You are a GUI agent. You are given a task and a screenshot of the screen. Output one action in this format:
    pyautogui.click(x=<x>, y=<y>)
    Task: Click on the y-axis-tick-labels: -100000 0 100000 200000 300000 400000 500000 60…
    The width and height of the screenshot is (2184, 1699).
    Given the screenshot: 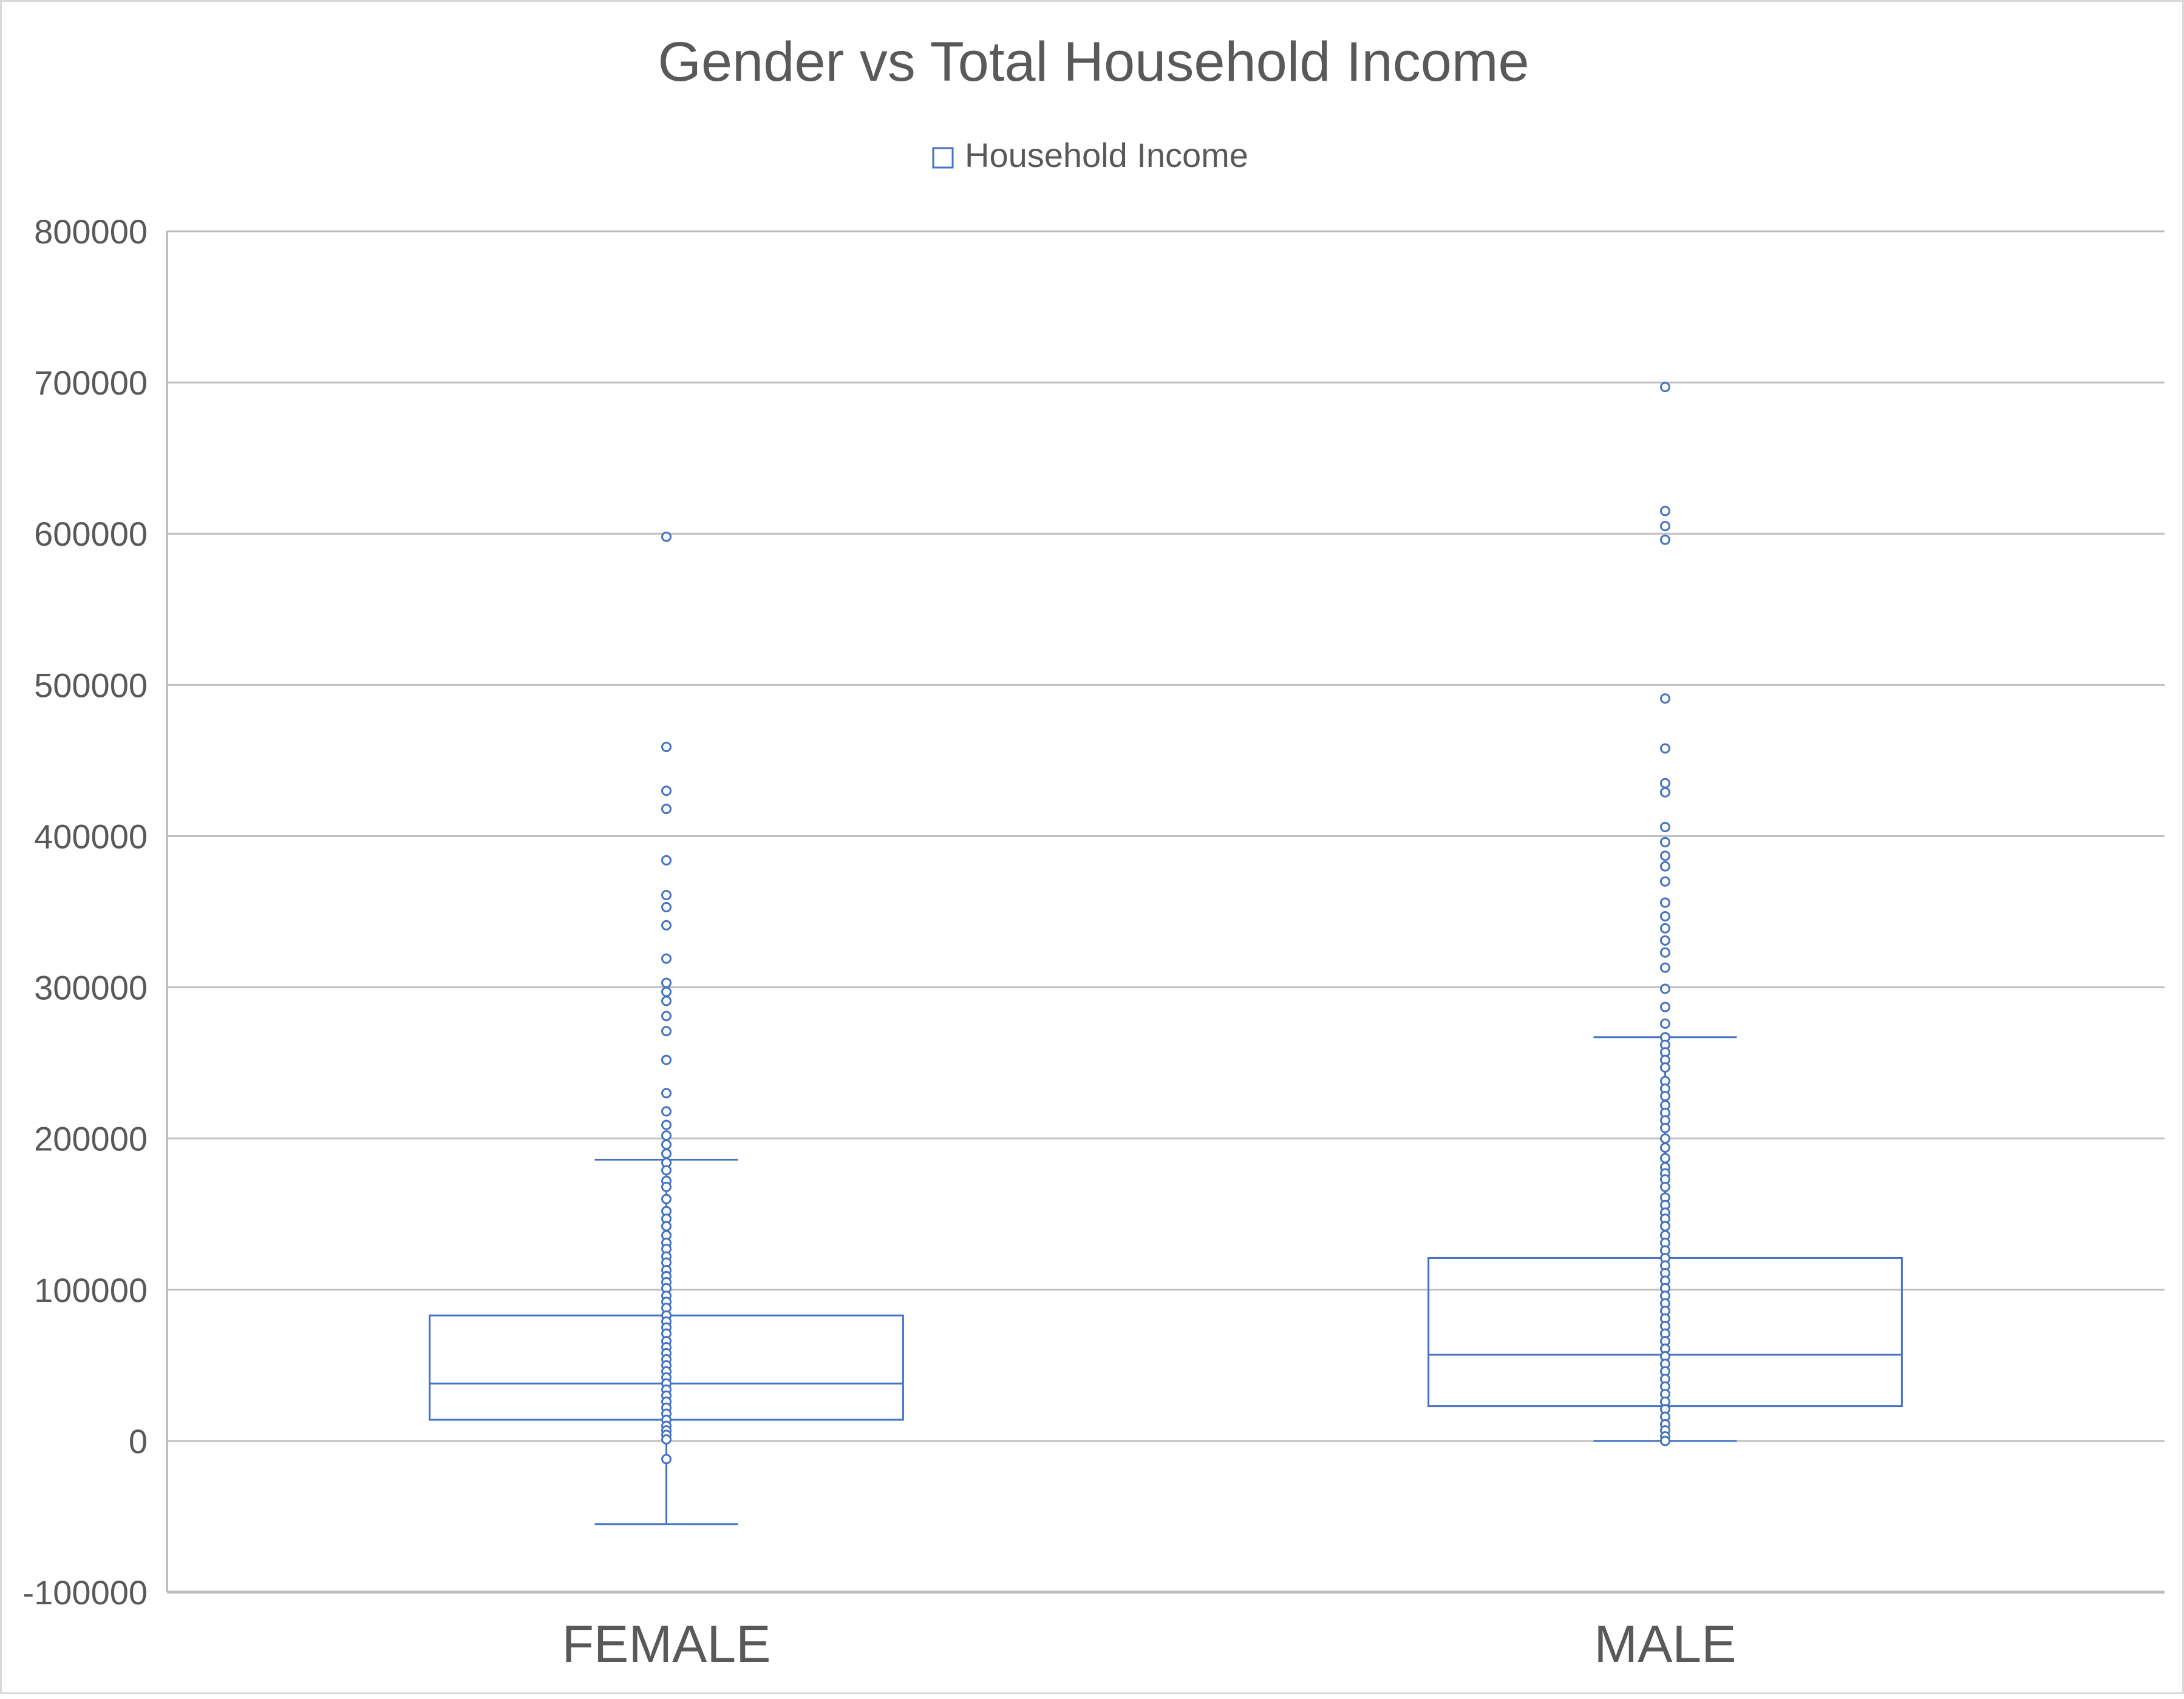 What is the action you would take?
    pyautogui.click(x=85, y=912)
    